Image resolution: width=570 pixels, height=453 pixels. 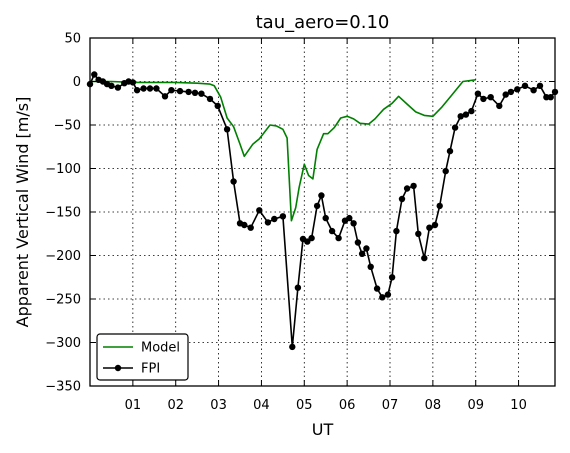 What do you see at coordinates (518, 405) in the screenshot?
I see `x-tick-label: 10` at bounding box center [518, 405].